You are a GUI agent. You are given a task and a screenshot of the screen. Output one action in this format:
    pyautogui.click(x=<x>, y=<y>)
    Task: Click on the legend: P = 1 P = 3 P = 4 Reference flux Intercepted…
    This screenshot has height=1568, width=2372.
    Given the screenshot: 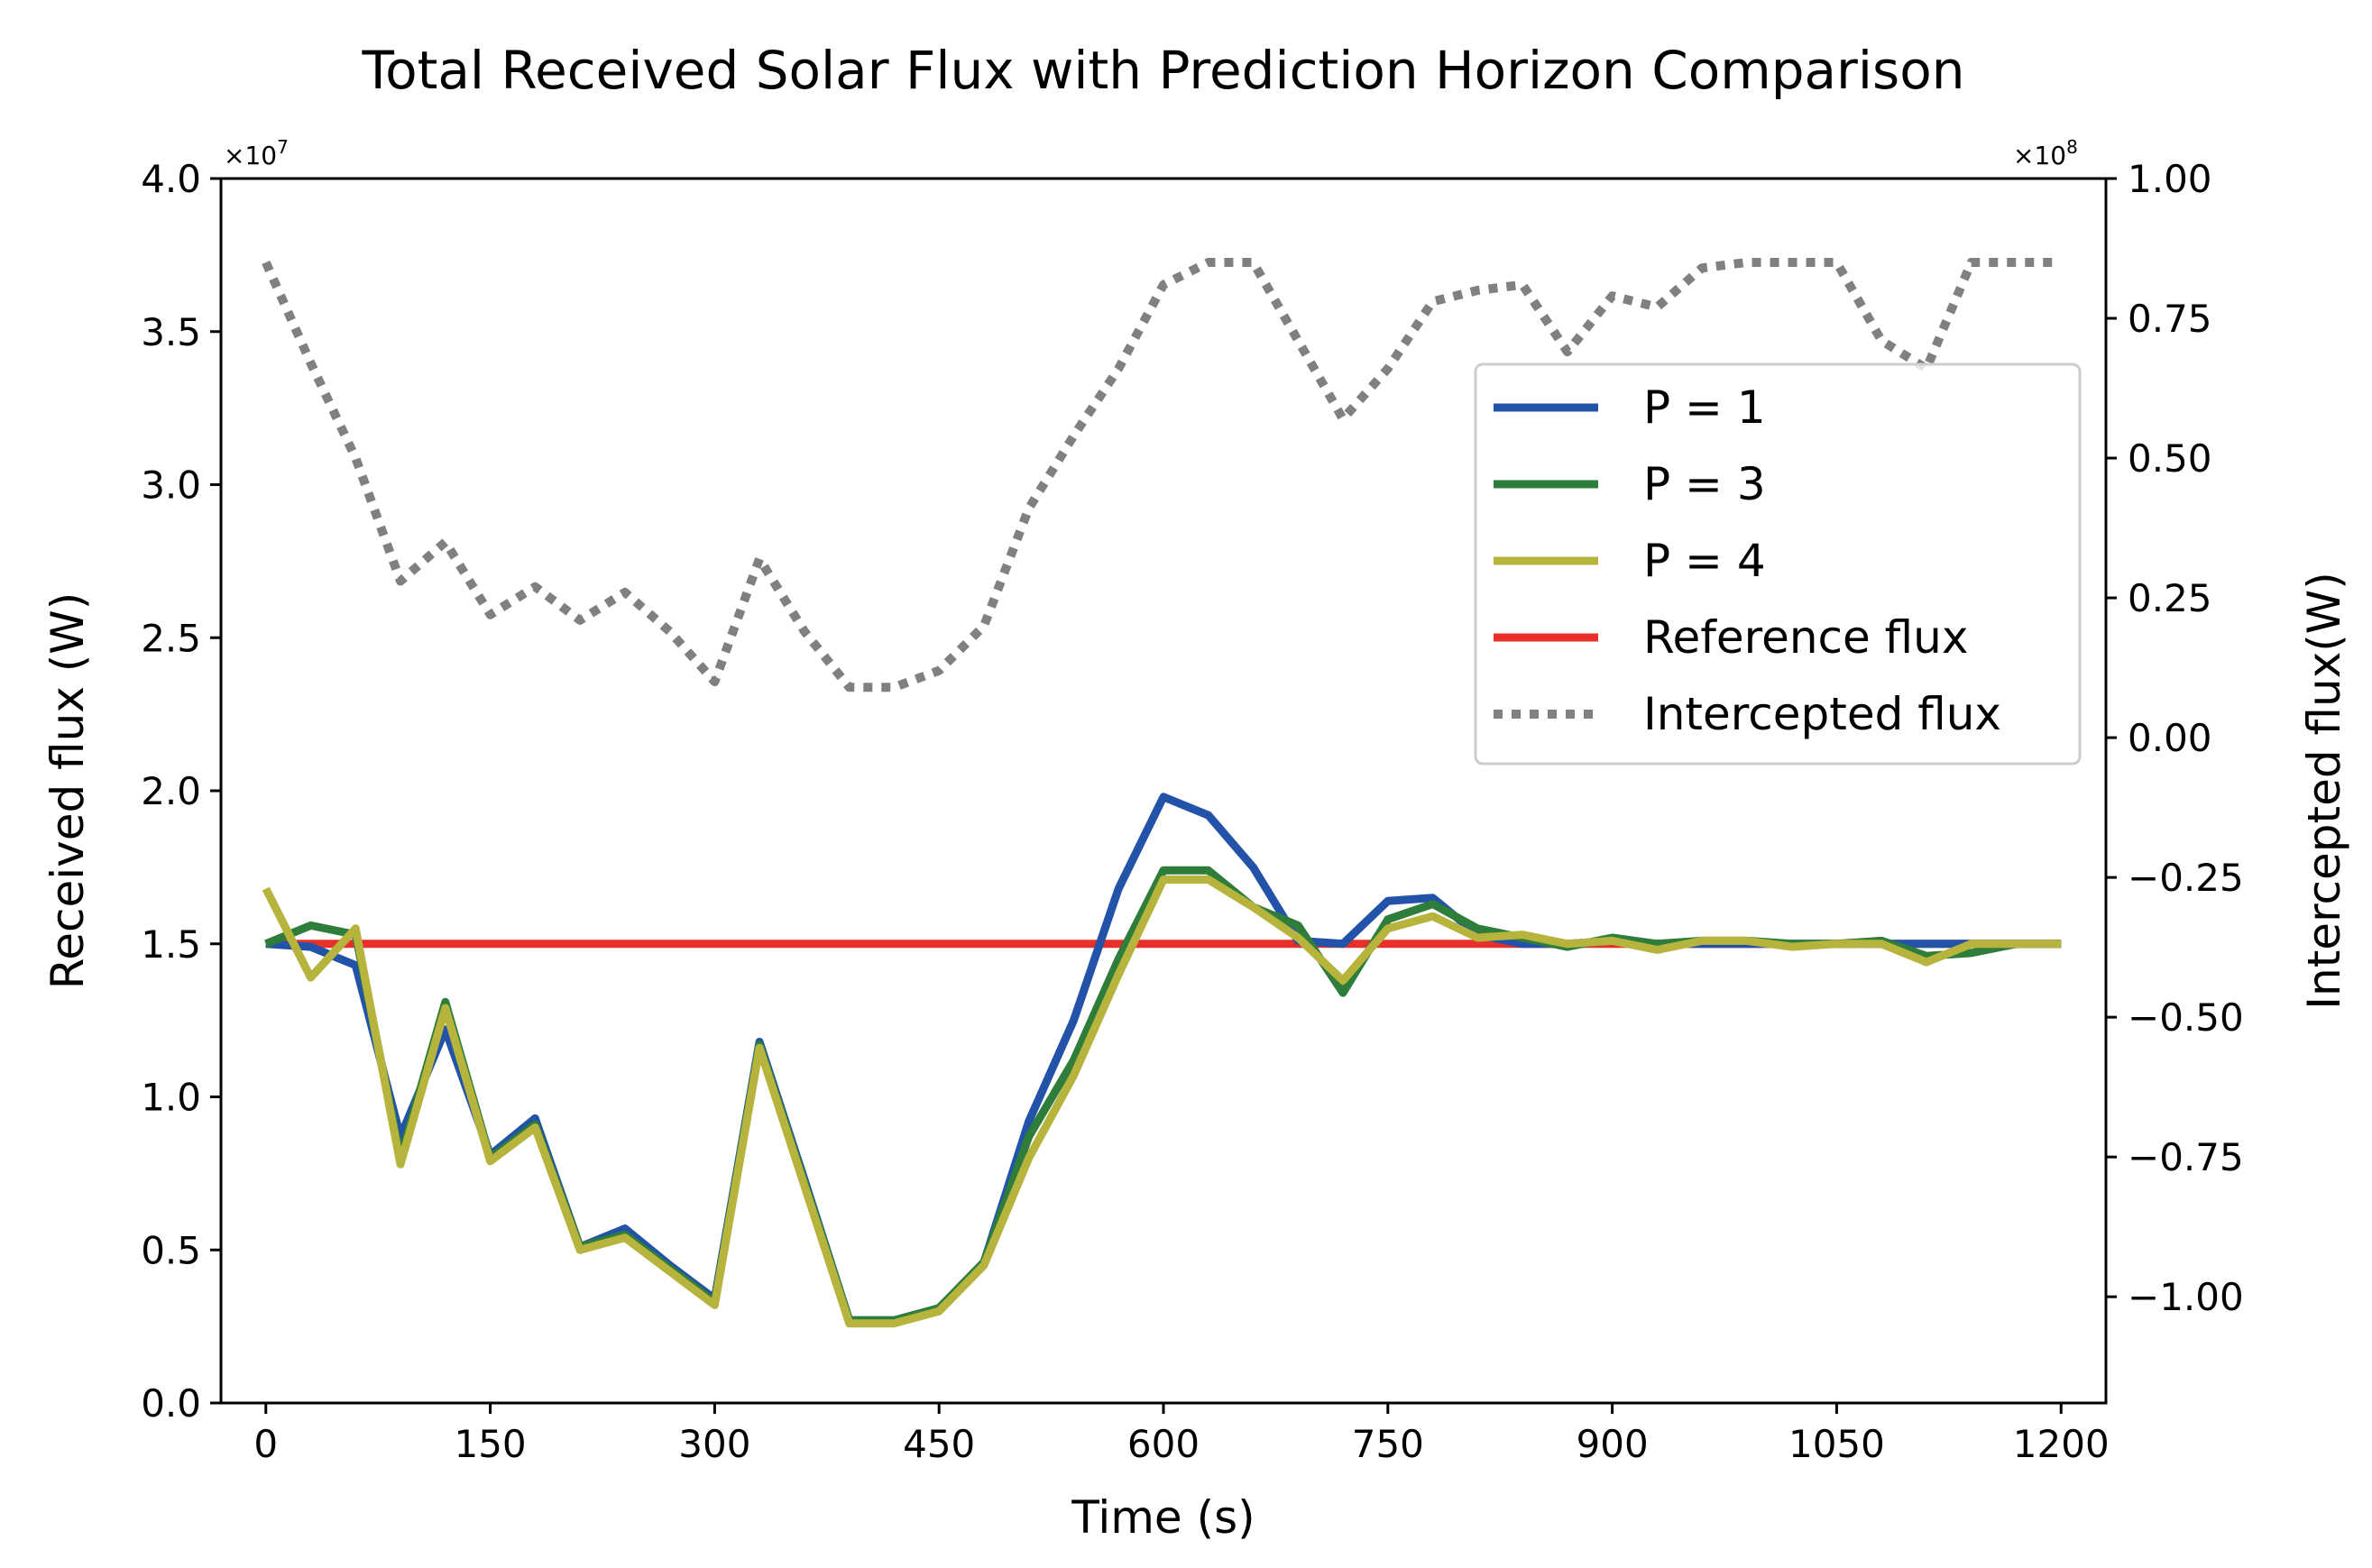 What is the action you would take?
    pyautogui.click(x=1778, y=564)
    